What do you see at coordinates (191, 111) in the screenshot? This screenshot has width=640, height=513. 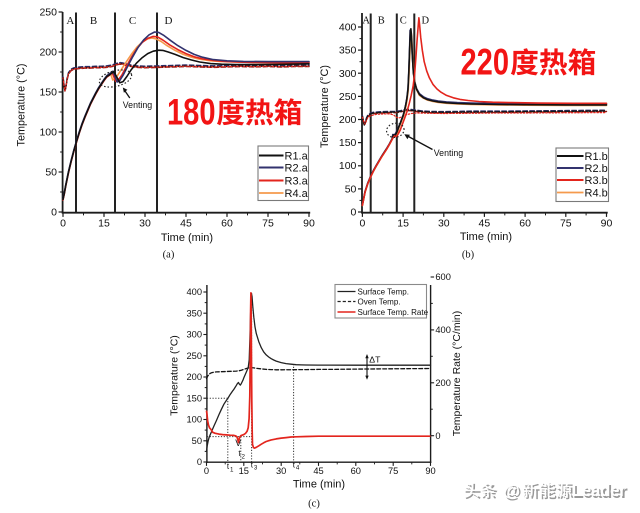 I see `svg-text: 180` at bounding box center [191, 111].